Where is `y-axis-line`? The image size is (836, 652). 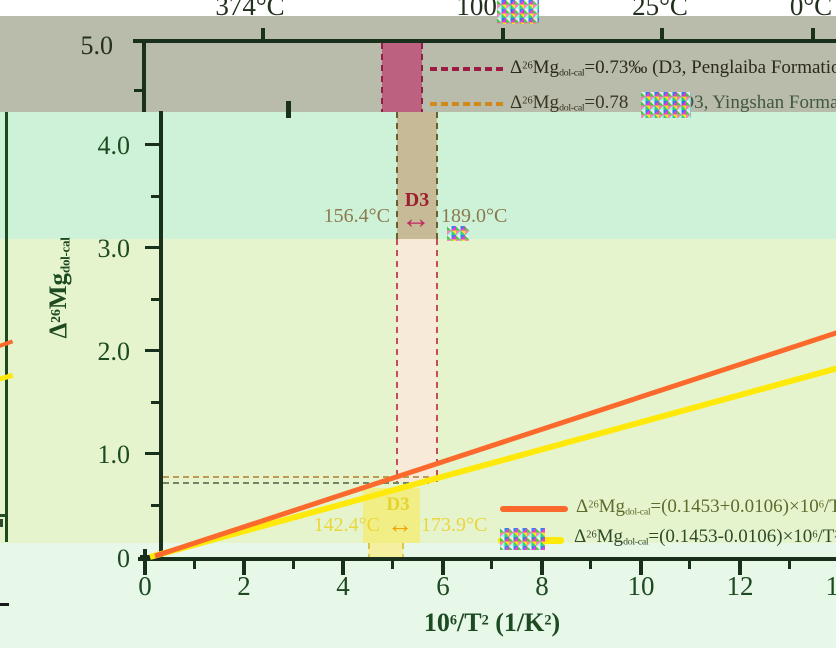
y-axis-line is located at coordinates (161, 336).